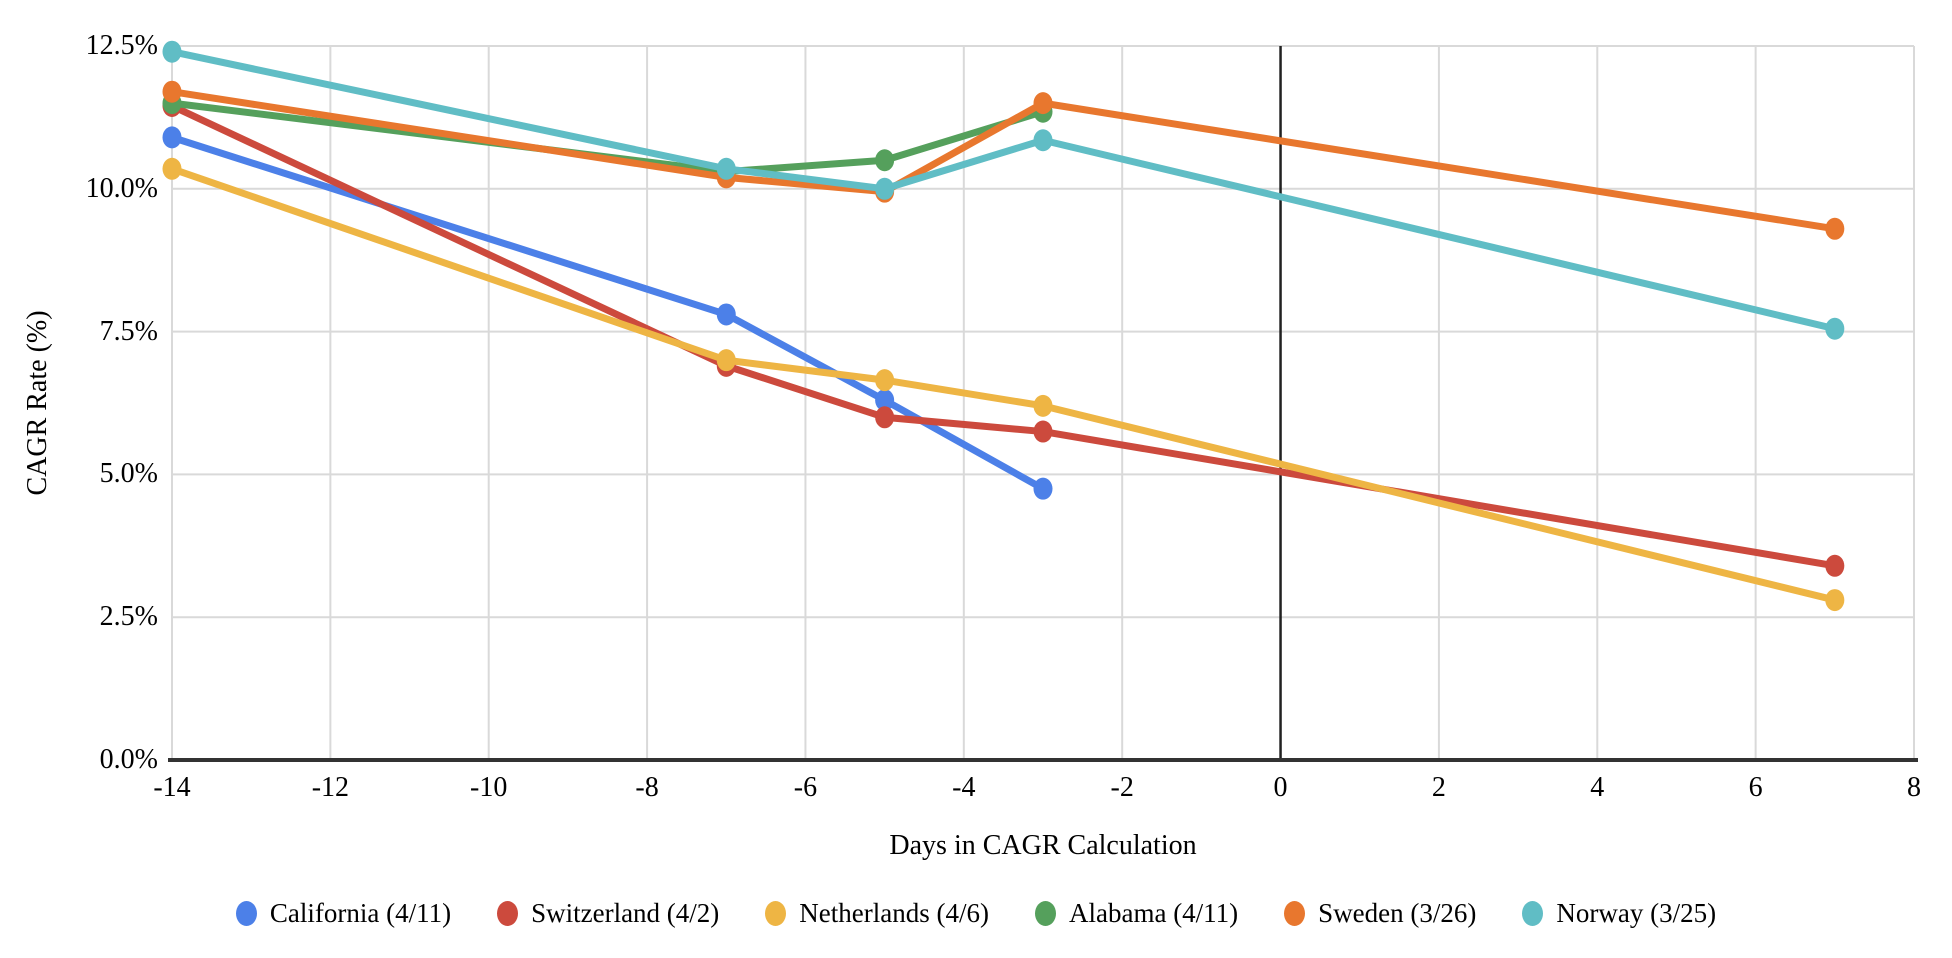 The image size is (1952, 958). What do you see at coordinates (360, 913) in the screenshot?
I see `legend-label: California (4/11)` at bounding box center [360, 913].